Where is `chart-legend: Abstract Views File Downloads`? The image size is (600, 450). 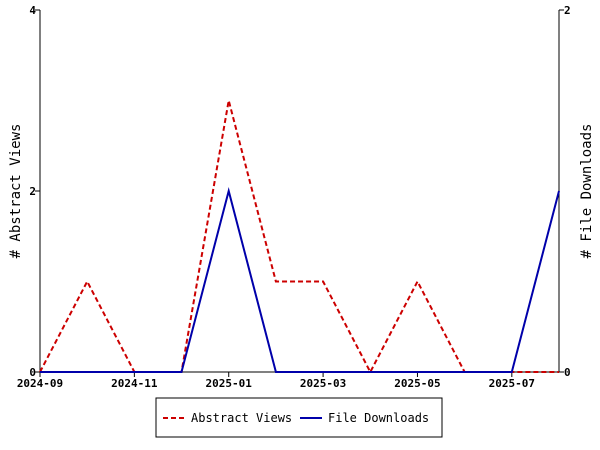 chart-legend: Abstract Views File Downloads is located at coordinates (299, 417).